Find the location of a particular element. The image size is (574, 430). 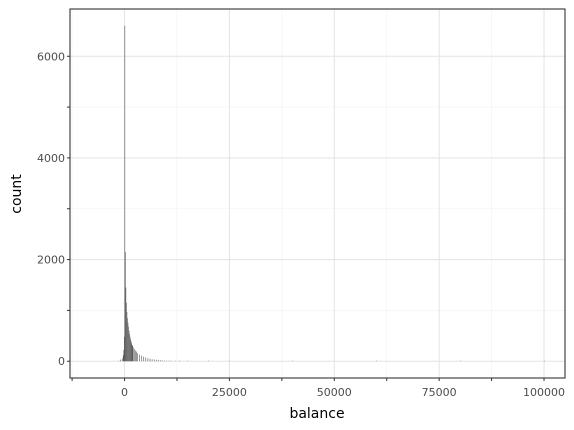

y-tick-label: 0 is located at coordinates (61, 361).